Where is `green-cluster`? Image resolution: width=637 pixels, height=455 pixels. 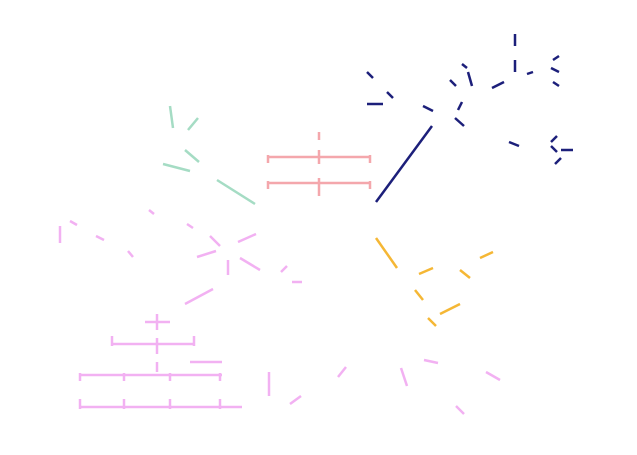
green-cluster is located at coordinates (209, 155).